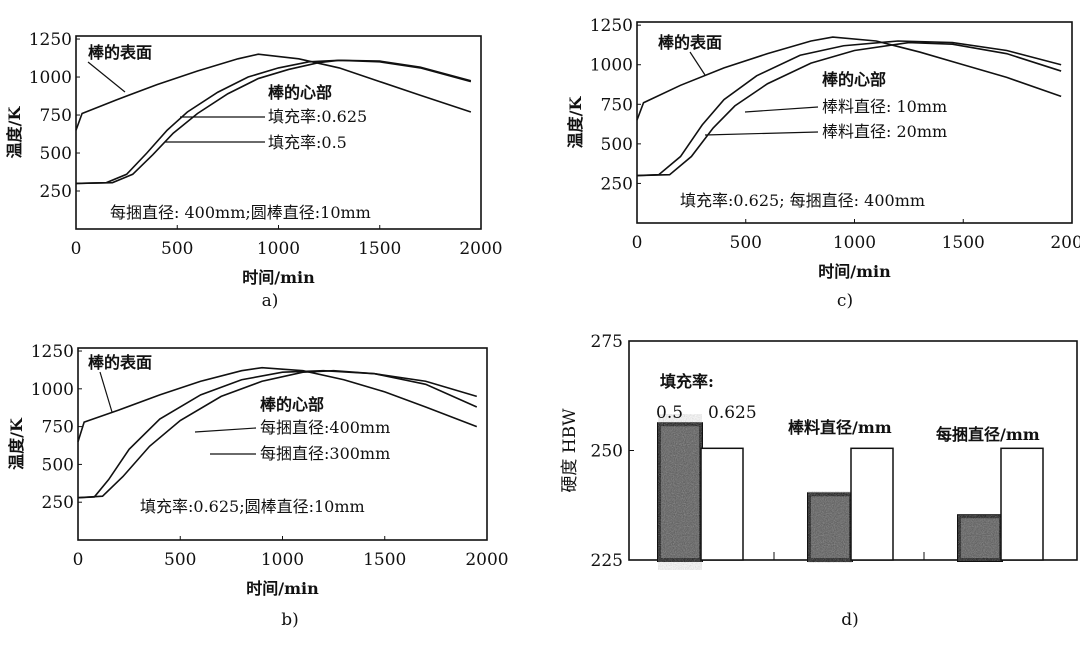  What do you see at coordinates (687, 381) in the screenshot?
I see `group-label: 填充率:` at bounding box center [687, 381].